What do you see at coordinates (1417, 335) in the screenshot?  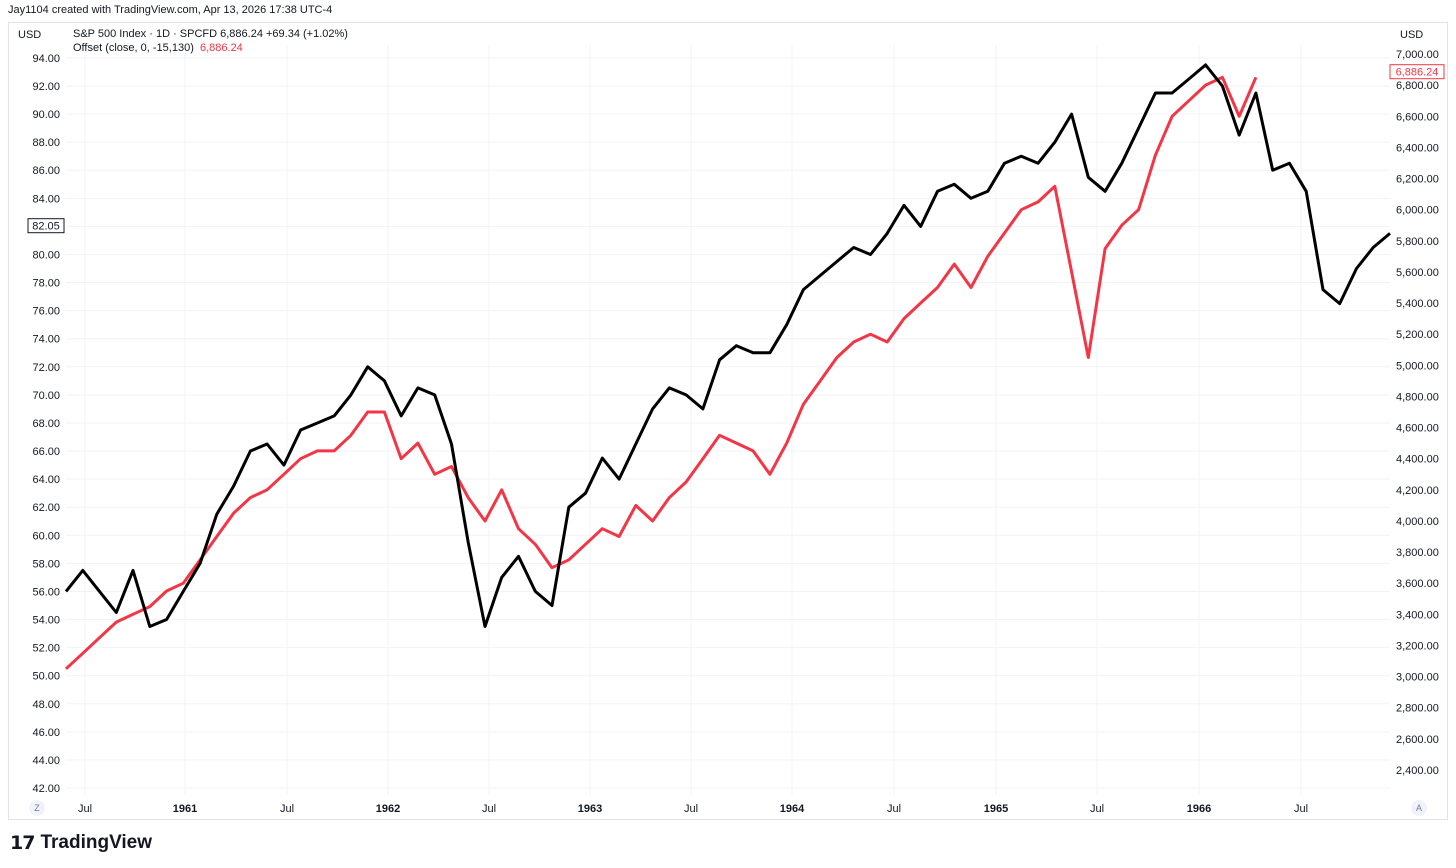 I see `y-right-tick-label: 5,200.00` at bounding box center [1417, 335].